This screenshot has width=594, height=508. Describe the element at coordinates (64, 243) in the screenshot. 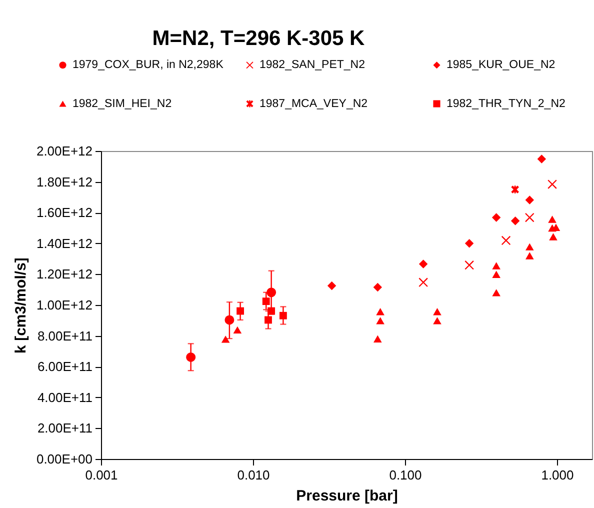

I see `y-tick-label: 1.40E+12` at that location.